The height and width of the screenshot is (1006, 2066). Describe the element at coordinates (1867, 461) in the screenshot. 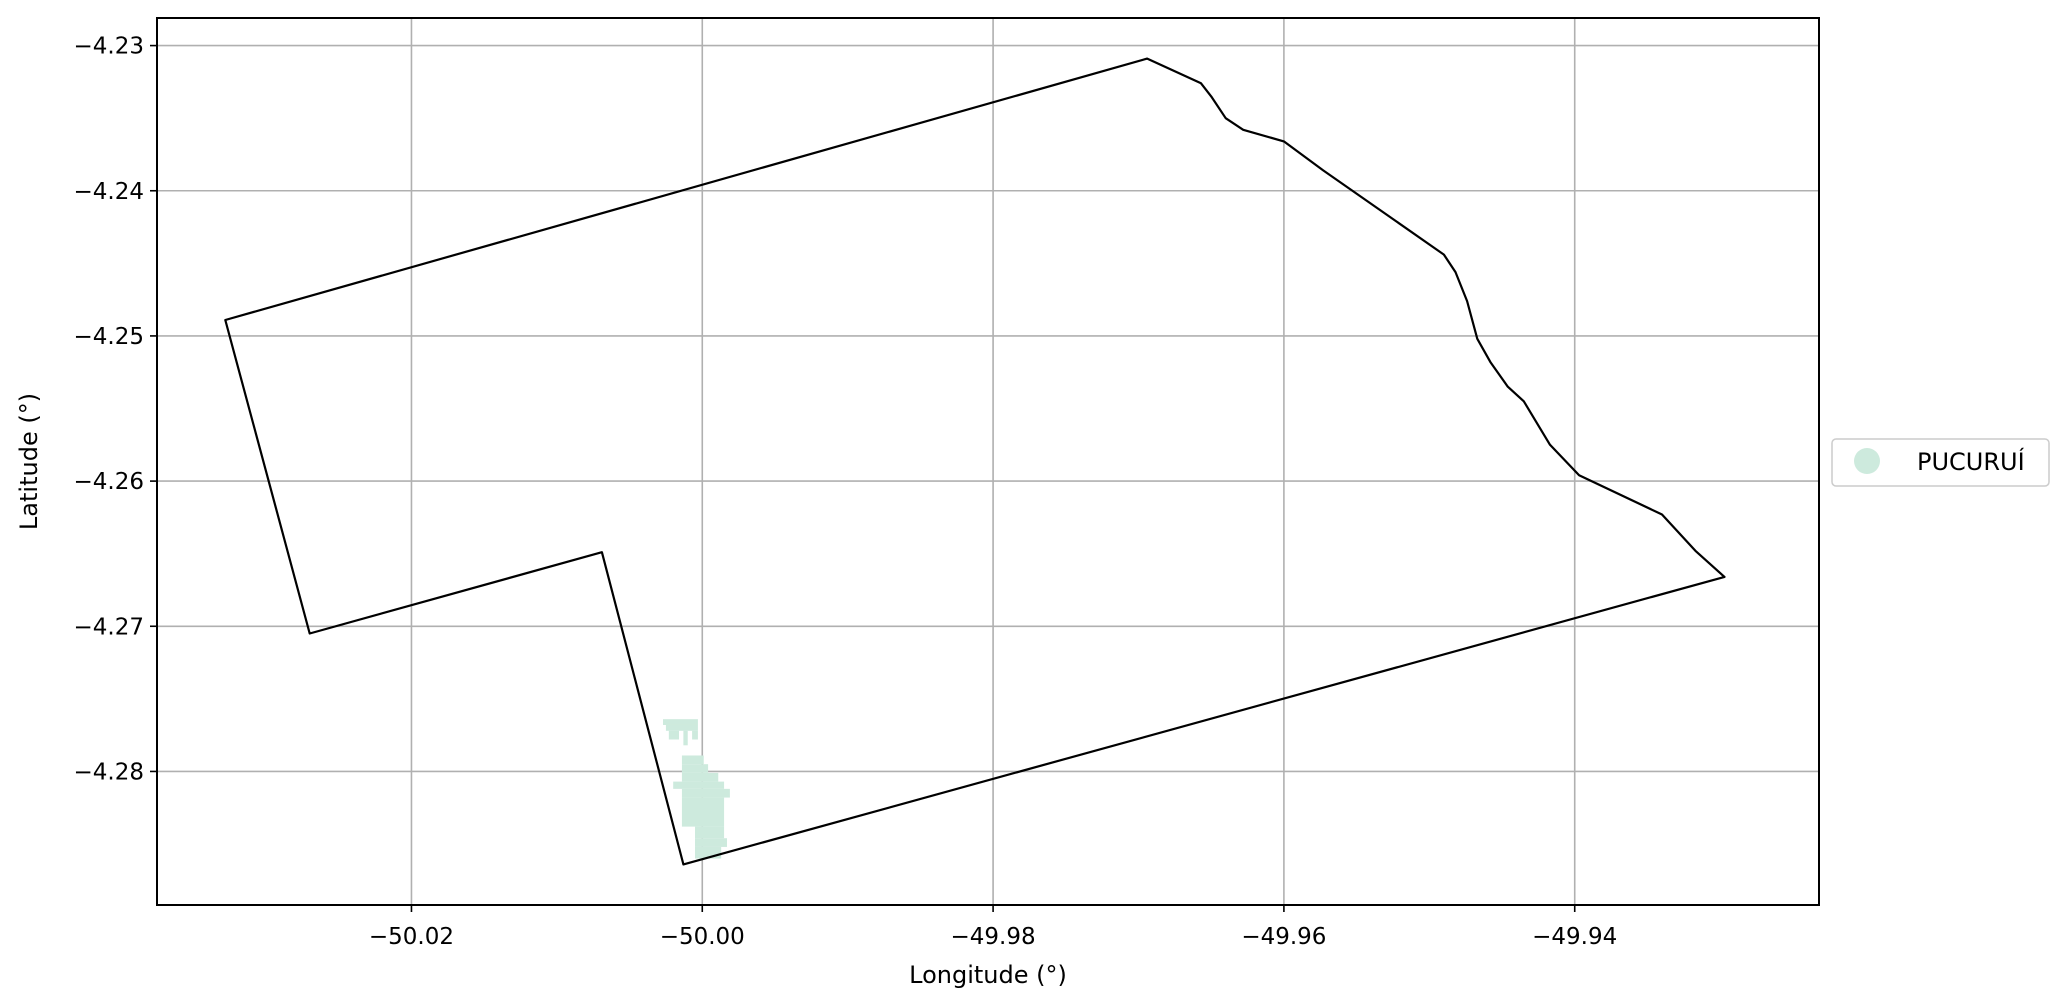

I see `legend-marker-circle-icon` at that location.